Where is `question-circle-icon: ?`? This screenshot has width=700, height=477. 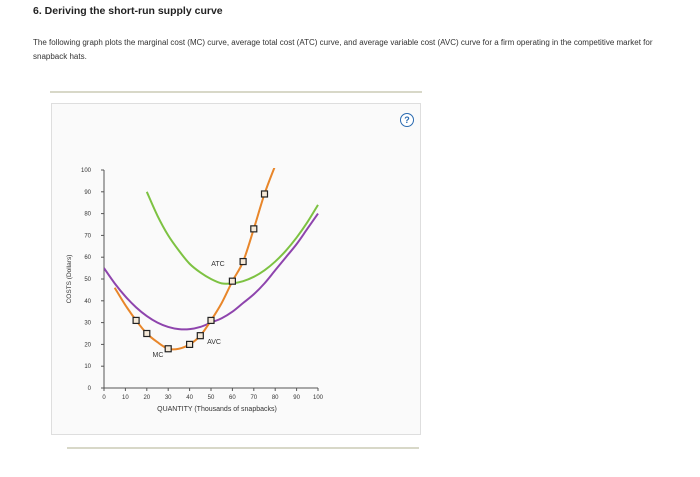 question-circle-icon: ? is located at coordinates (407, 120).